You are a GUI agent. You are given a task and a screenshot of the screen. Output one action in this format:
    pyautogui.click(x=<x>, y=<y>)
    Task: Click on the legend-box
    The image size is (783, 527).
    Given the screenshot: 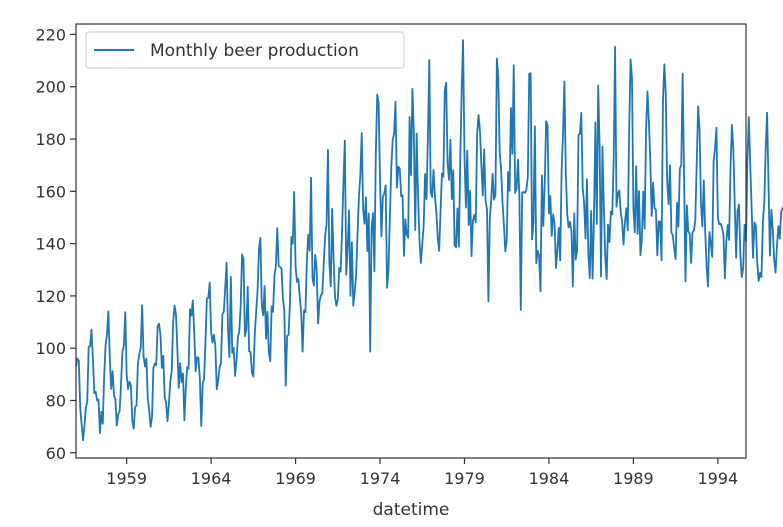 What is the action you would take?
    pyautogui.click(x=245, y=50)
    